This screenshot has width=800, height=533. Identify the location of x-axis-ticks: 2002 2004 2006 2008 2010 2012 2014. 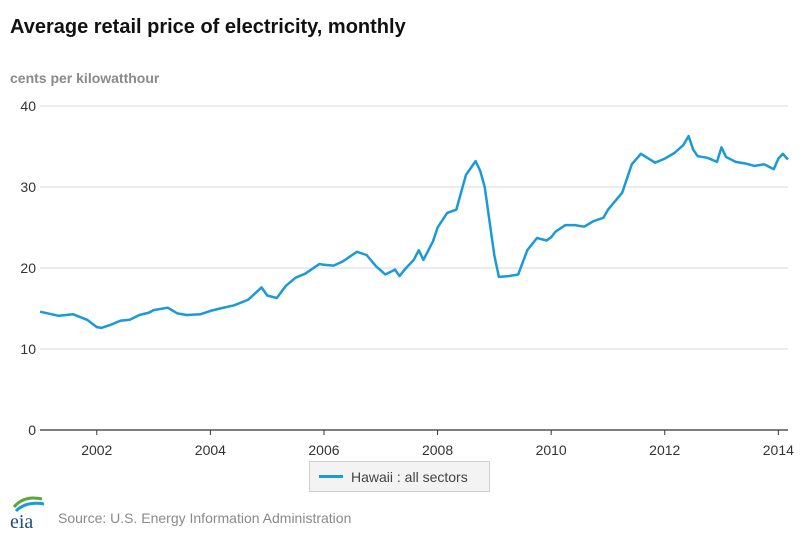
(437, 444).